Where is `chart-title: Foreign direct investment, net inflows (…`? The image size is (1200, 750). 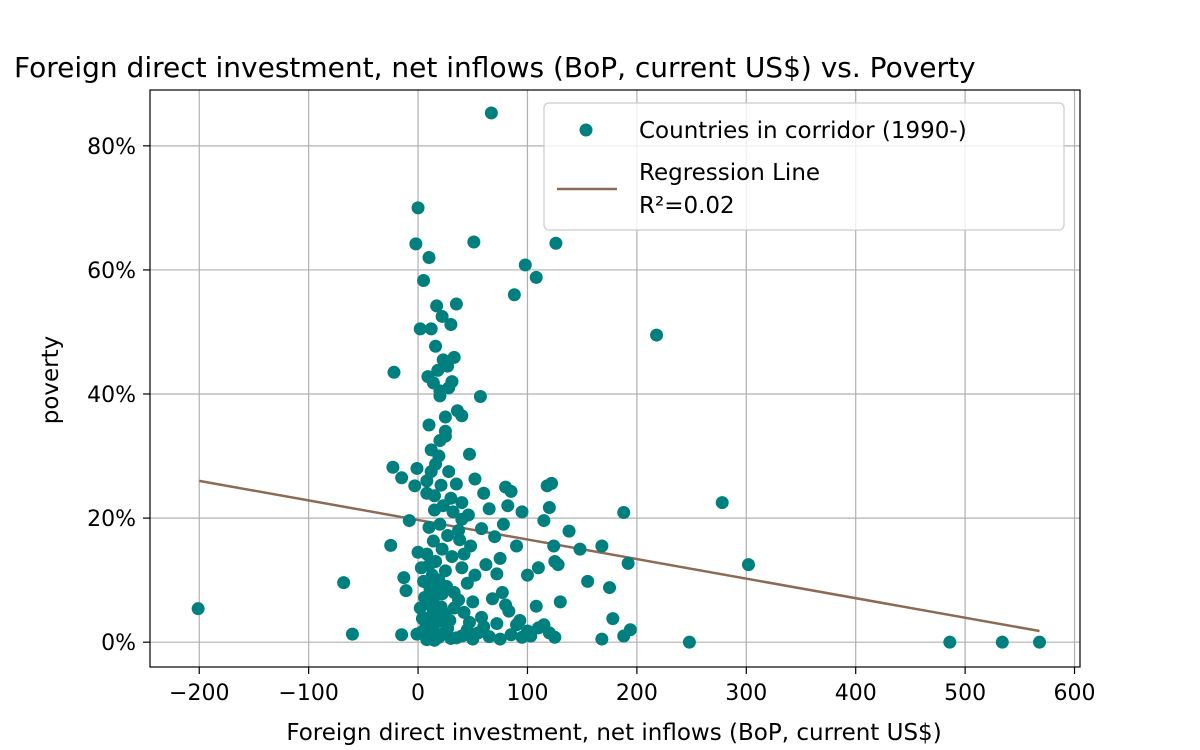
chart-title: Foreign direct investment, net inflows (… is located at coordinates (495, 67).